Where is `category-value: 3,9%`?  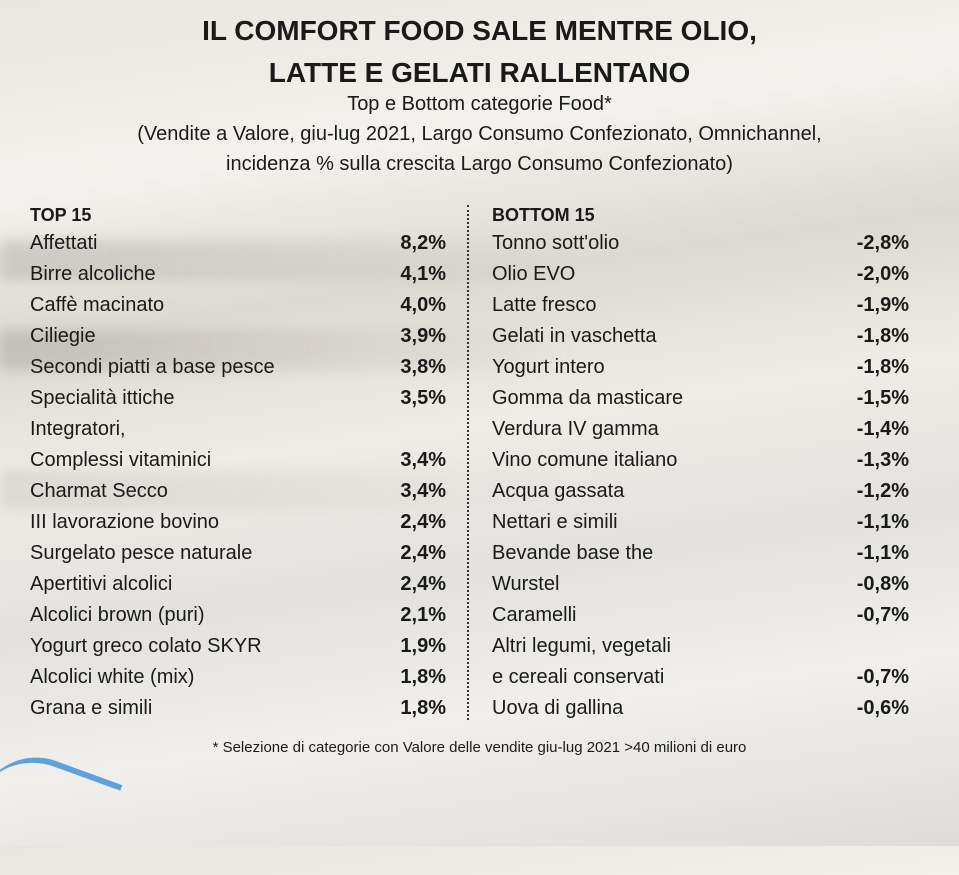
category-value: 3,9% is located at coordinates (423, 336).